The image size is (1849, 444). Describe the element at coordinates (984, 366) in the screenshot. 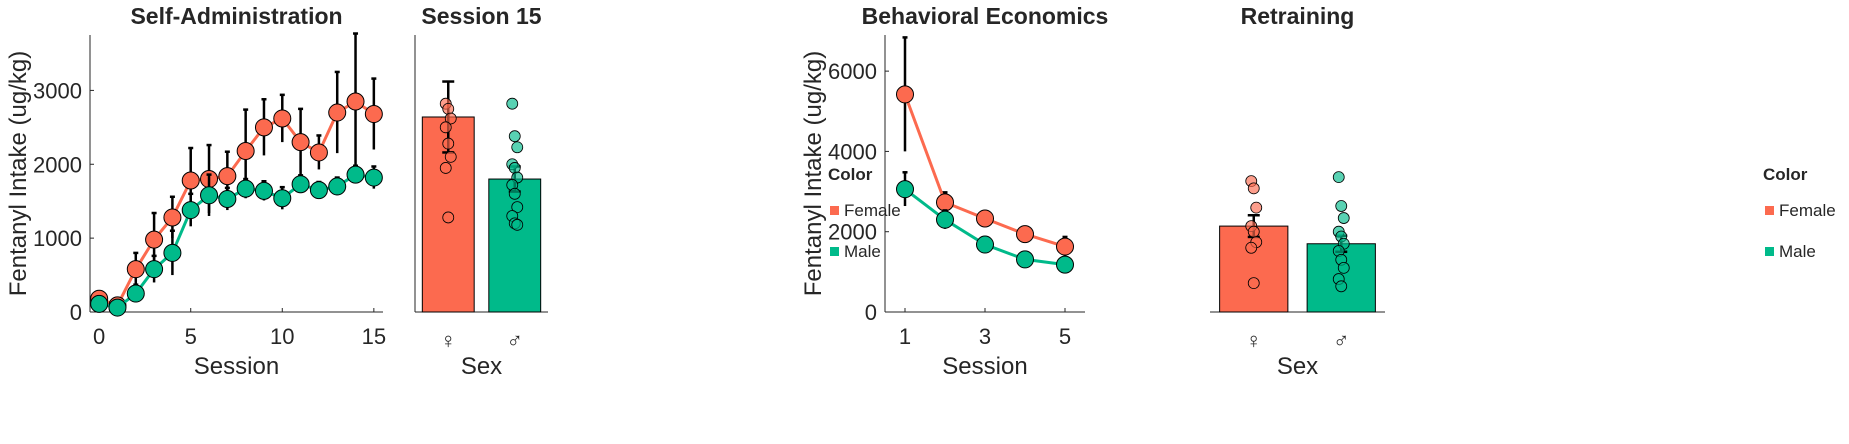

I see `x-axis-label: Session` at that location.